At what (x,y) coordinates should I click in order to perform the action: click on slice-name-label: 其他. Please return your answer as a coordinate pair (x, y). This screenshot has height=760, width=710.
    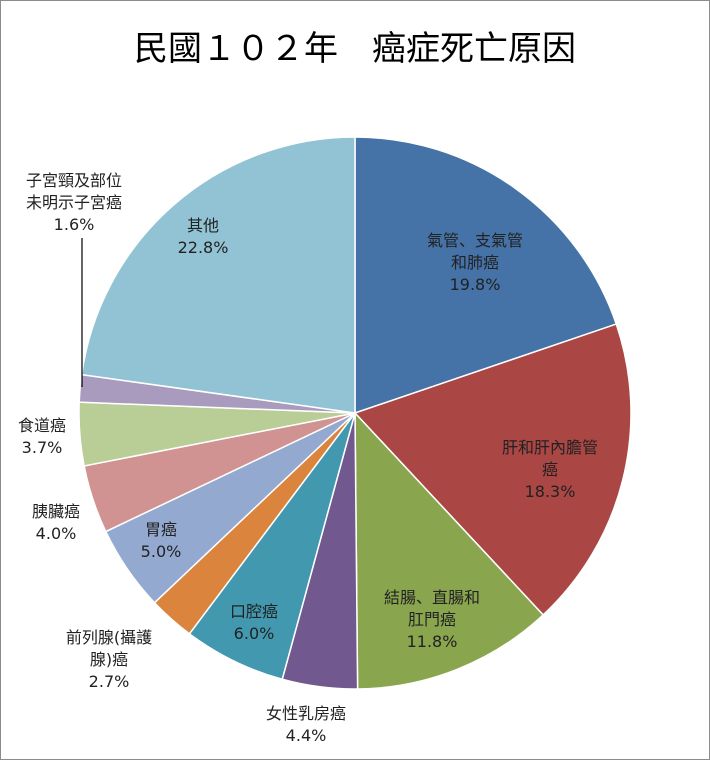
    Looking at the image, I should click on (203, 225).